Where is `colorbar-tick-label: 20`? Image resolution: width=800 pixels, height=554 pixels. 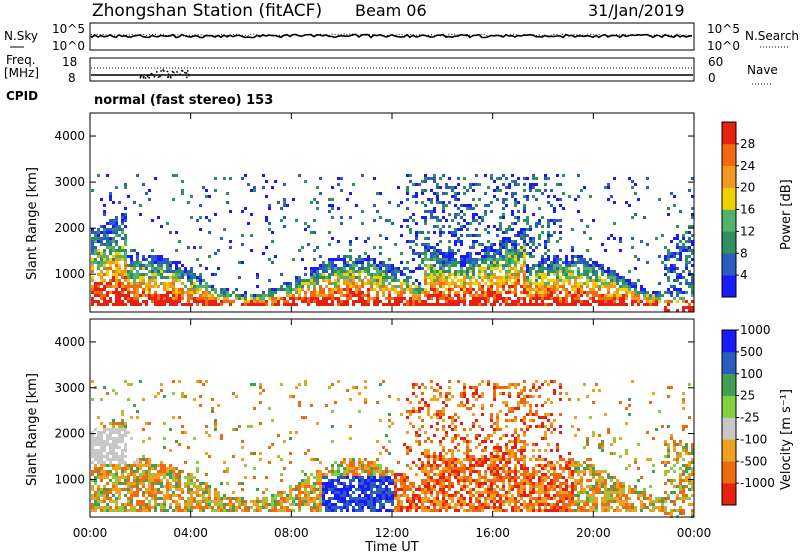 colorbar-tick-label: 20 is located at coordinates (747, 188).